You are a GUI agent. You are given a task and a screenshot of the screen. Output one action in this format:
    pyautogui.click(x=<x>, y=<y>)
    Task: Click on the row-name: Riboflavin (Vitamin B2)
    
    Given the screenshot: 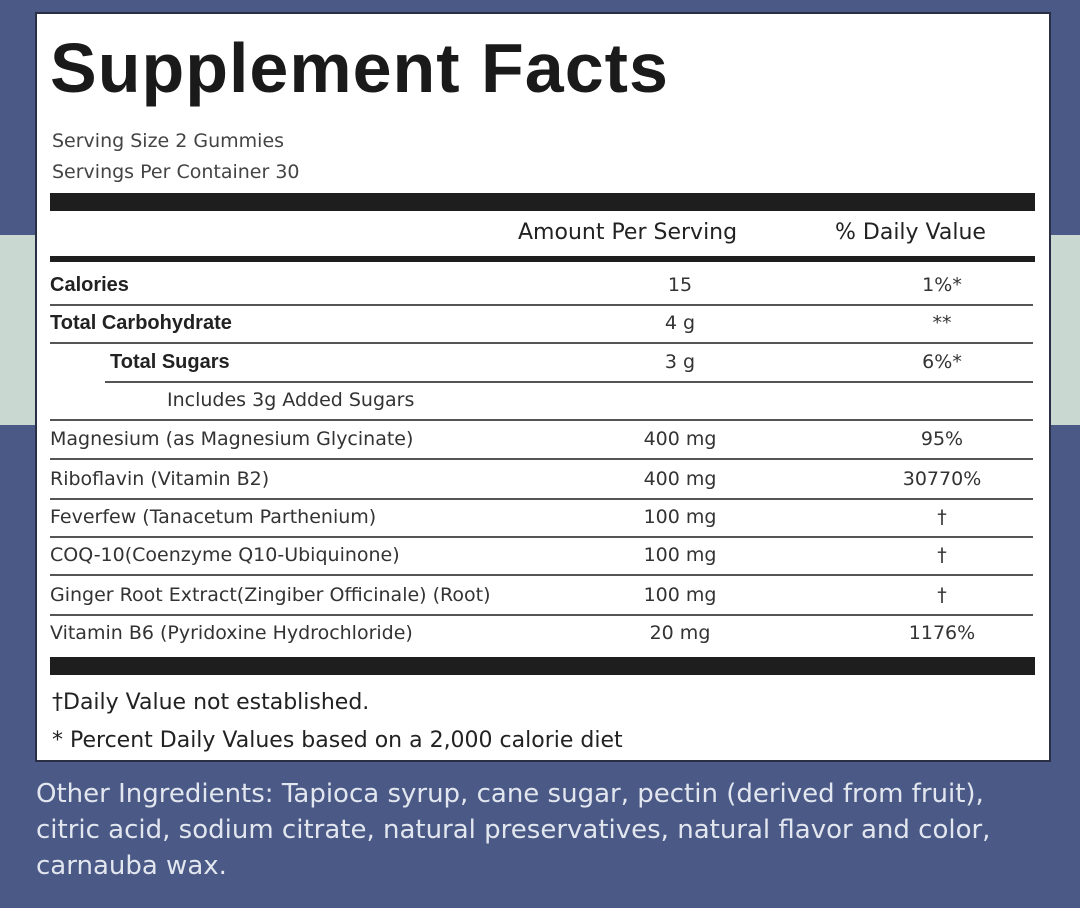 What is the action you would take?
    pyautogui.click(x=160, y=479)
    